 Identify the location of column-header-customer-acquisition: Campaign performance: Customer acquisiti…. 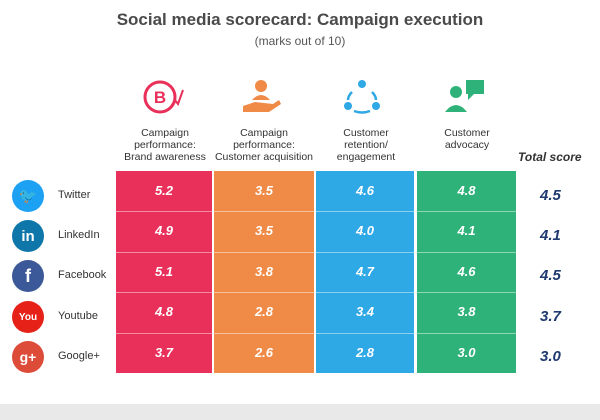
(264, 145).